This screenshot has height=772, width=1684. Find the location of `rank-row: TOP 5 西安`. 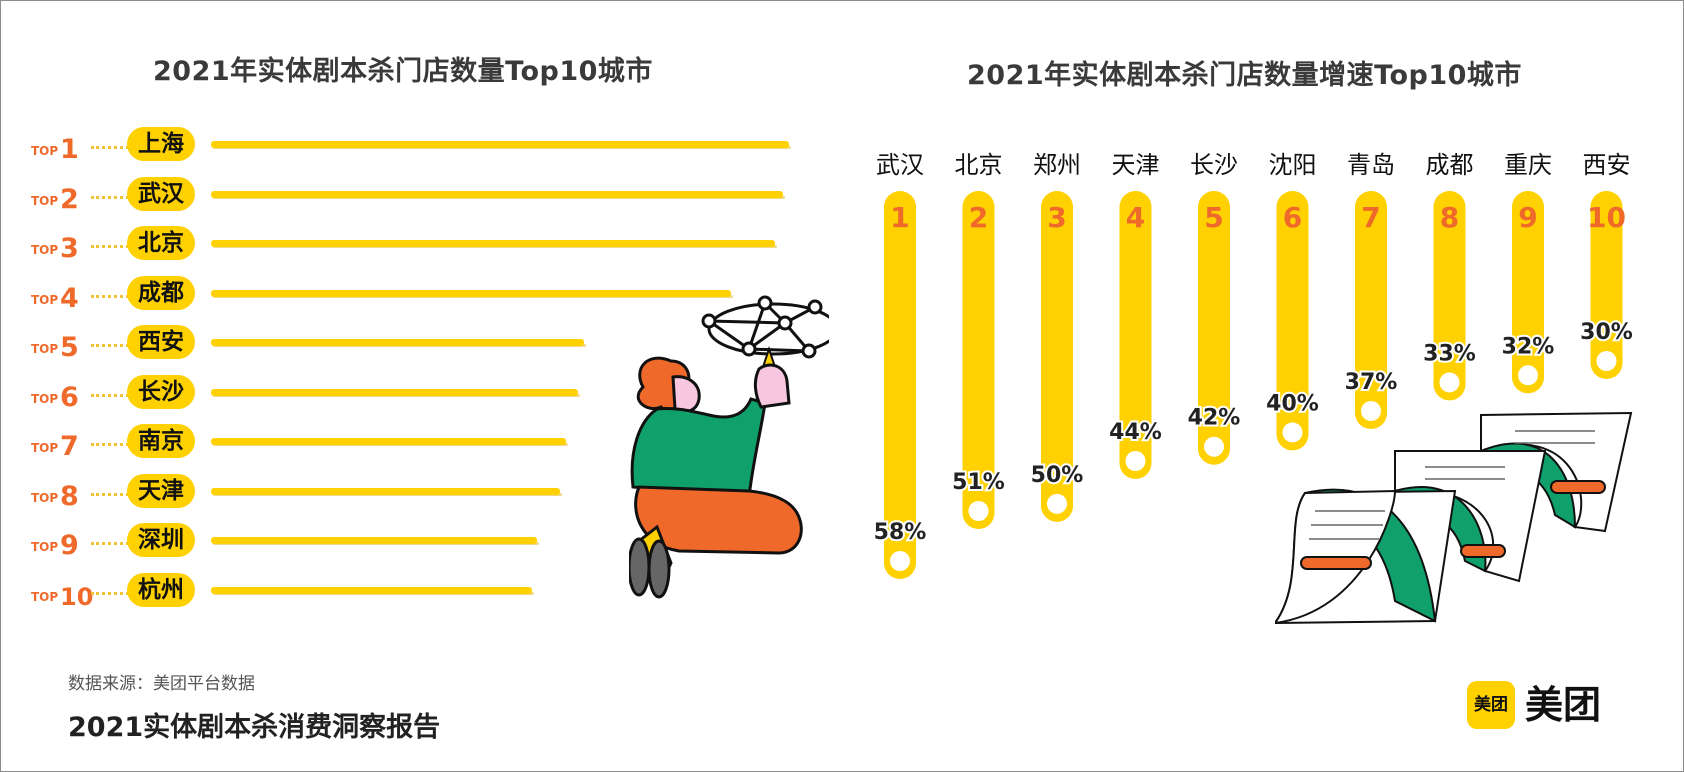

rank-row: TOP 5 西安 is located at coordinates (431, 345).